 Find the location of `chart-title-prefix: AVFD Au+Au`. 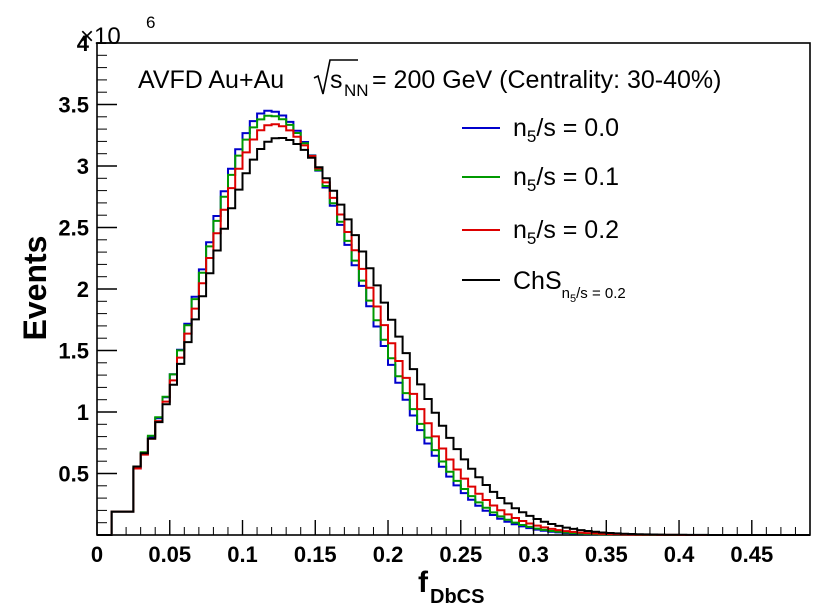

chart-title-prefix: AVFD Au+Au is located at coordinates (211, 80).